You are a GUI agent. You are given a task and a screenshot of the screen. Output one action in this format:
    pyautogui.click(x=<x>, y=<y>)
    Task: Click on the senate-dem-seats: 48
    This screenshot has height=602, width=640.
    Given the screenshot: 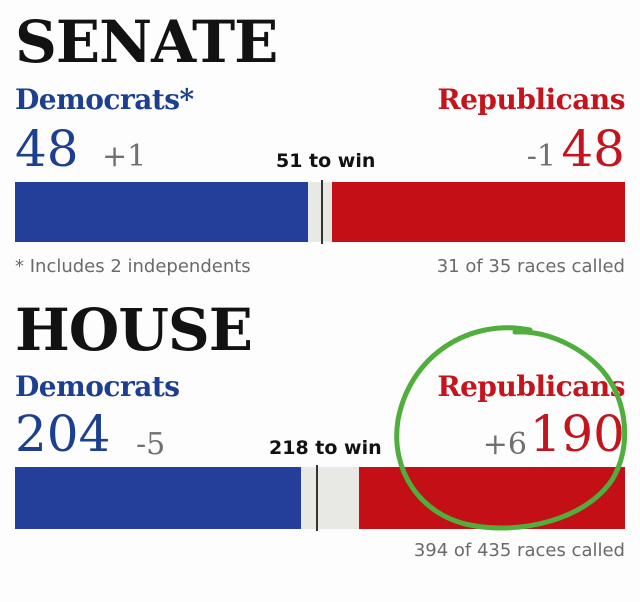 What is the action you would take?
    pyautogui.click(x=47, y=149)
    